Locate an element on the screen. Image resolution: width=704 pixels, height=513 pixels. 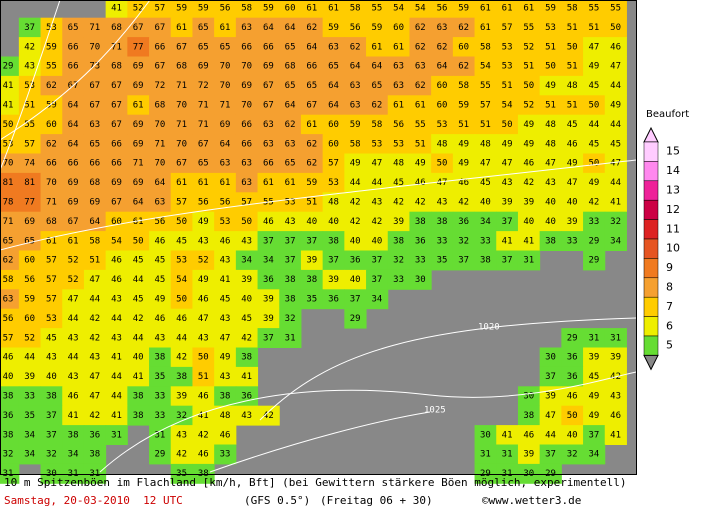
cell-value: 44 is located at coordinates (116, 319).